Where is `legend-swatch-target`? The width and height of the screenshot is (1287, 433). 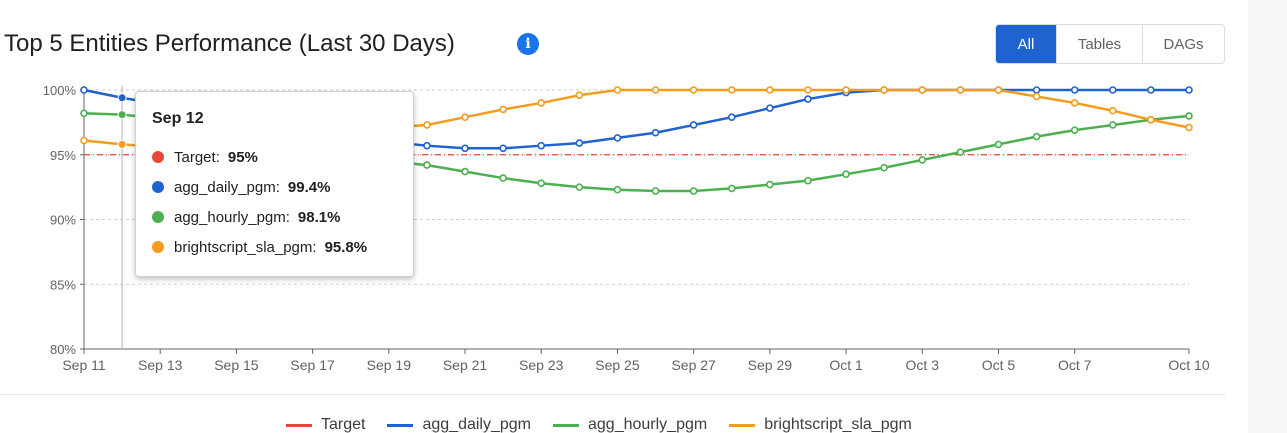 legend-swatch-target is located at coordinates (299, 425).